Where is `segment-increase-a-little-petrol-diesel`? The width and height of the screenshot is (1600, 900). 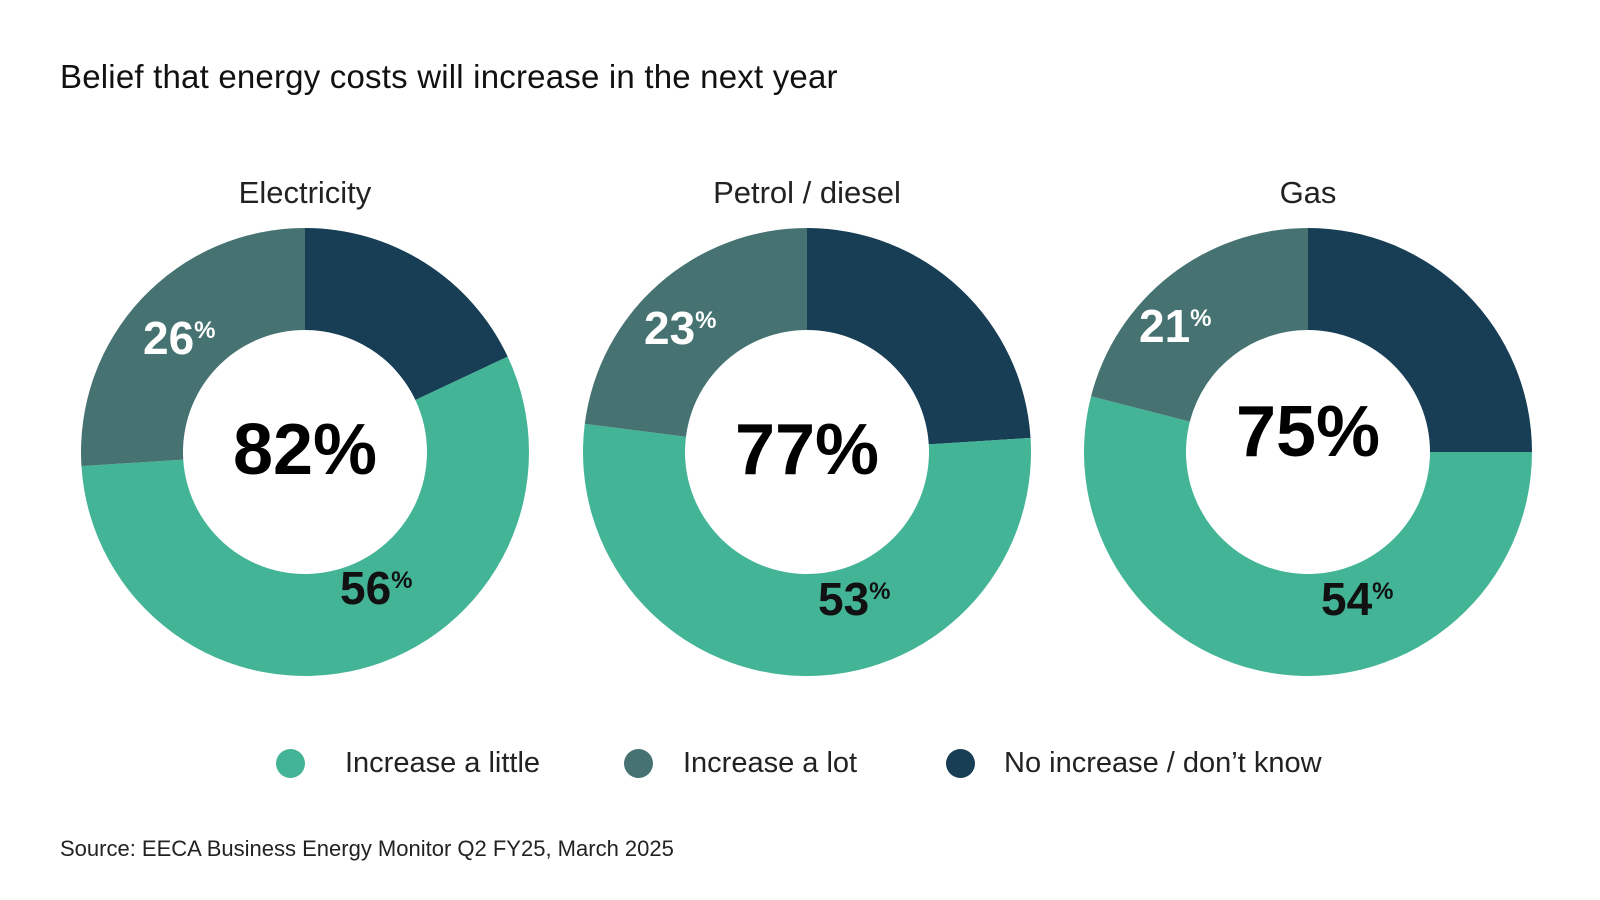
segment-increase-a-little-petrol-diesel is located at coordinates (807, 549).